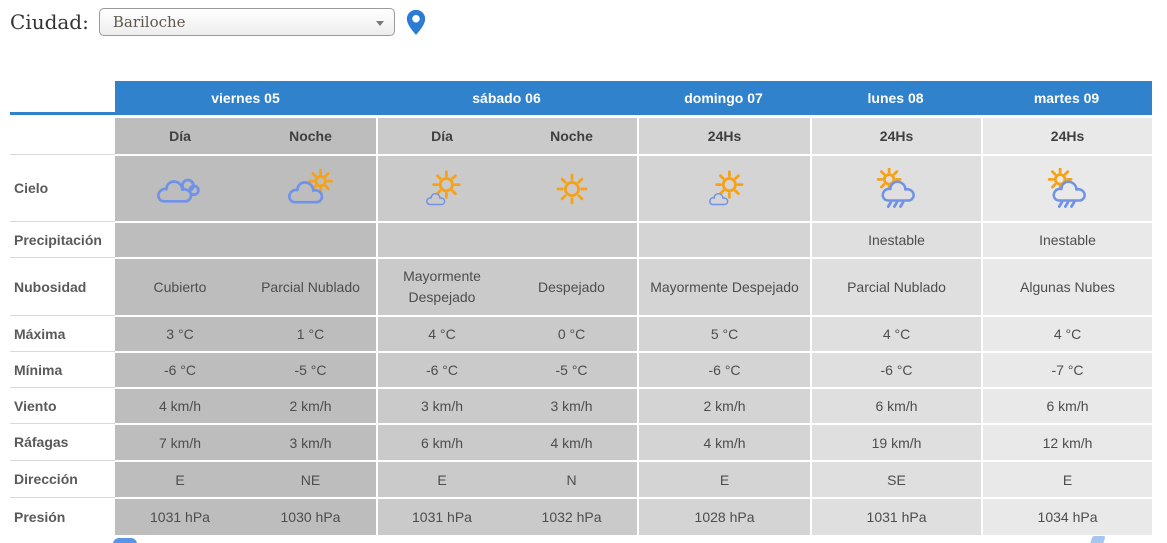 This screenshot has width=1167, height=543. Describe the element at coordinates (62, 134) in the screenshot. I see `sub-header-corner-cell` at that location.